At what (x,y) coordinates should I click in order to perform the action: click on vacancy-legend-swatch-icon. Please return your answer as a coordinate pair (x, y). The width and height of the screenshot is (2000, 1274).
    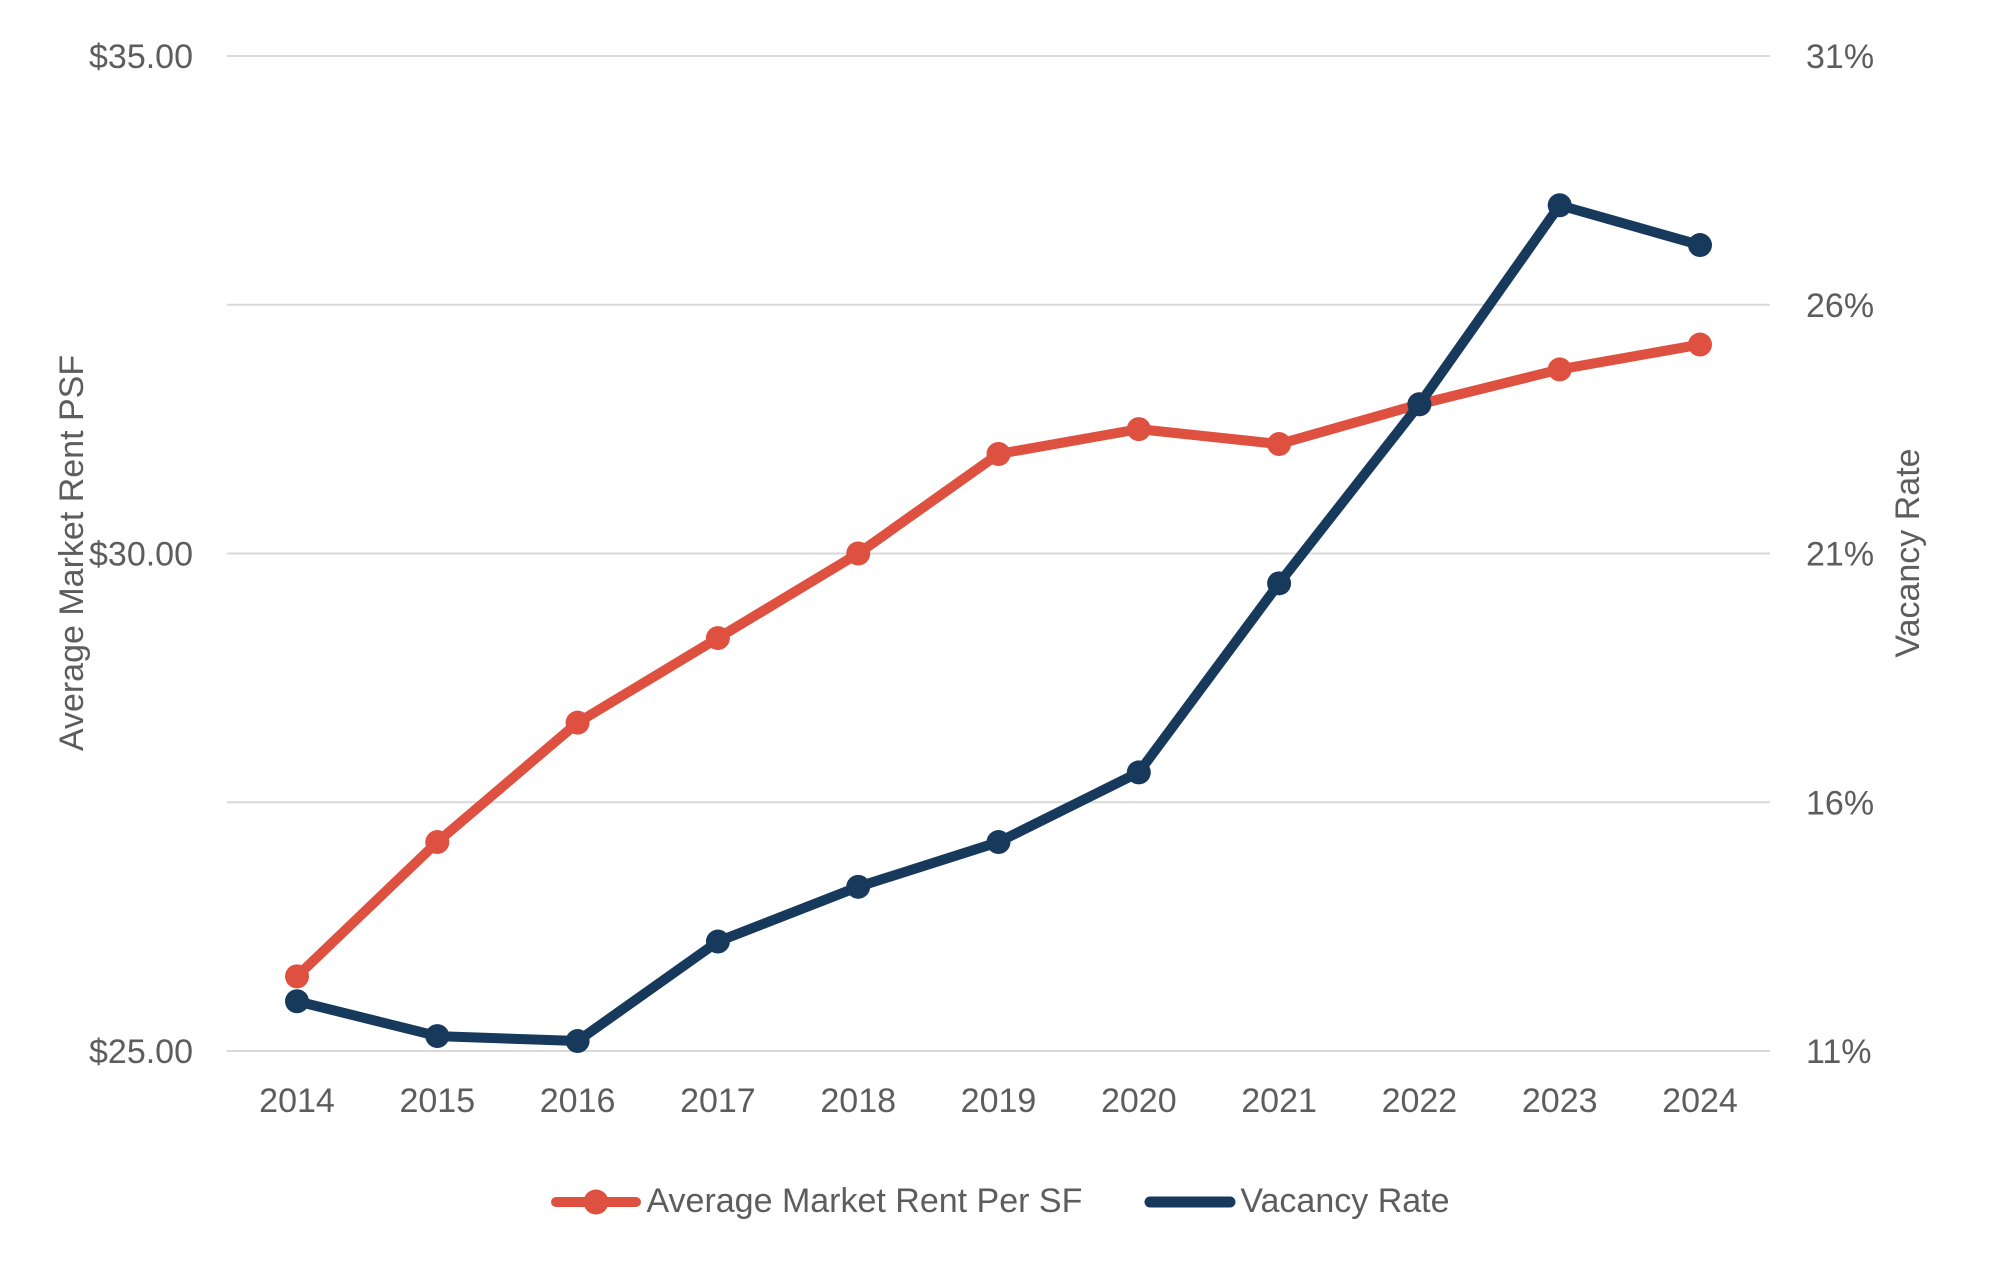
    Looking at the image, I should click on (1190, 1201).